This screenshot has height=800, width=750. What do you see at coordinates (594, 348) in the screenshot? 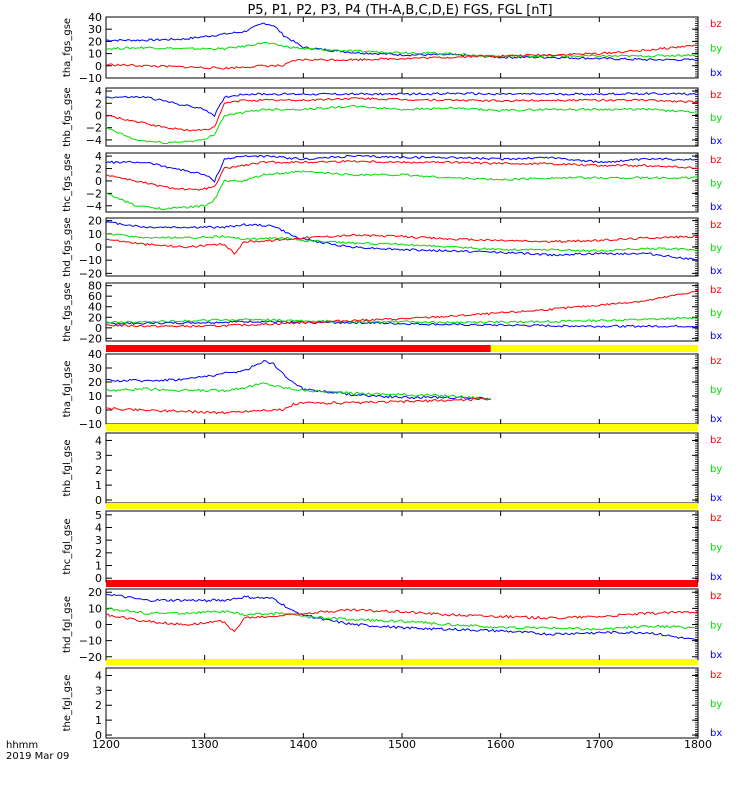
I see `status-bar-tail` at bounding box center [594, 348].